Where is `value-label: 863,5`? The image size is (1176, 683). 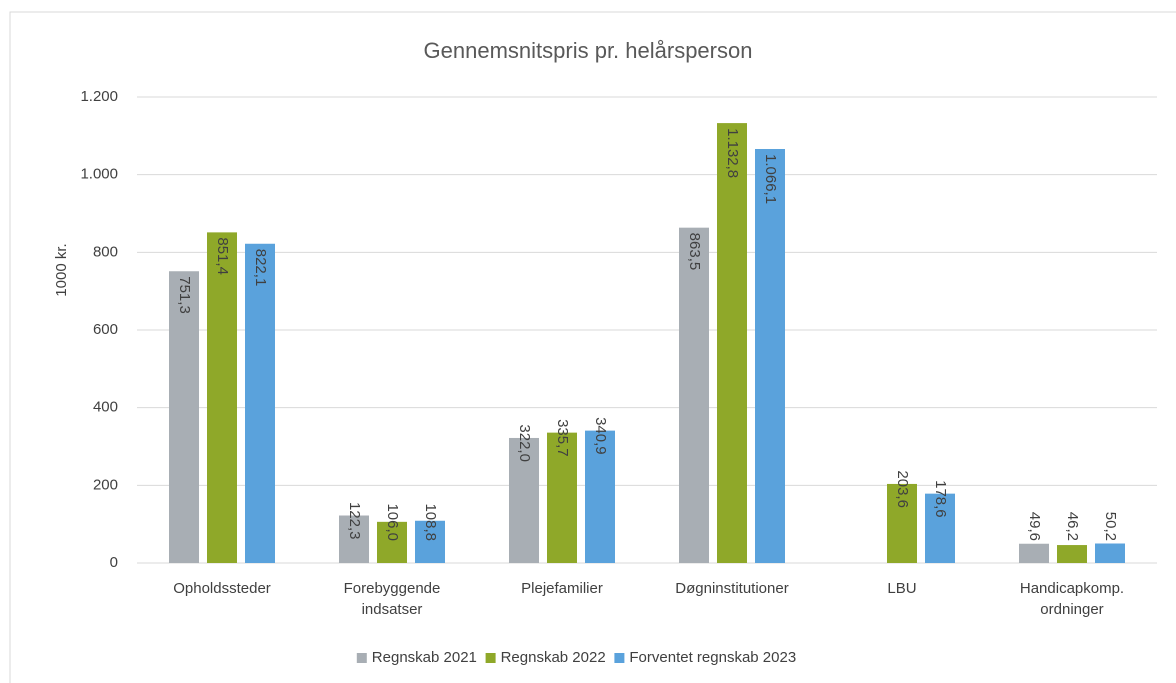 value-label: 863,5 is located at coordinates (694, 252).